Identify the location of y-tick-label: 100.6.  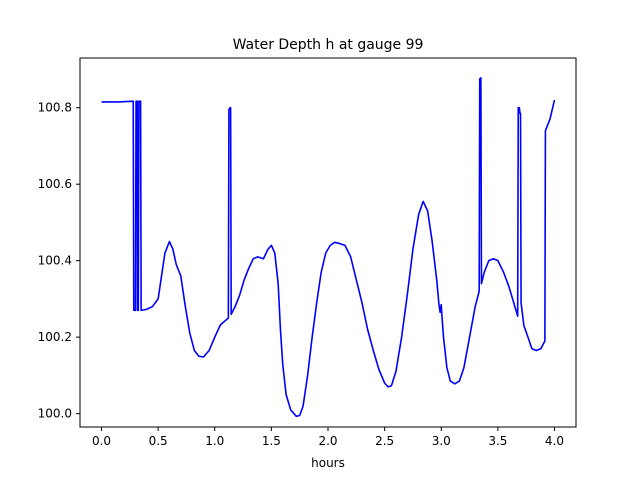
(55, 184).